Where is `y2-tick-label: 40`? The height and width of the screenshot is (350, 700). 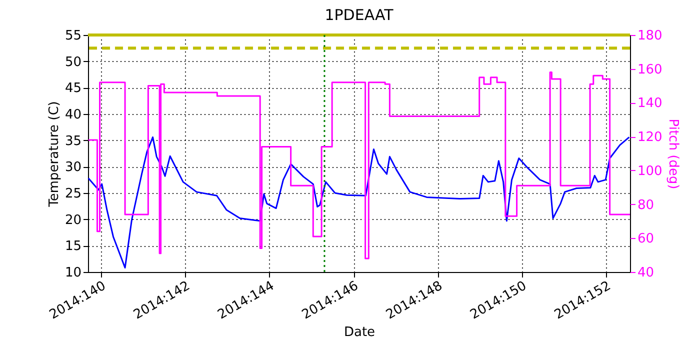
y2-tick-label: 40 is located at coordinates (646, 273).